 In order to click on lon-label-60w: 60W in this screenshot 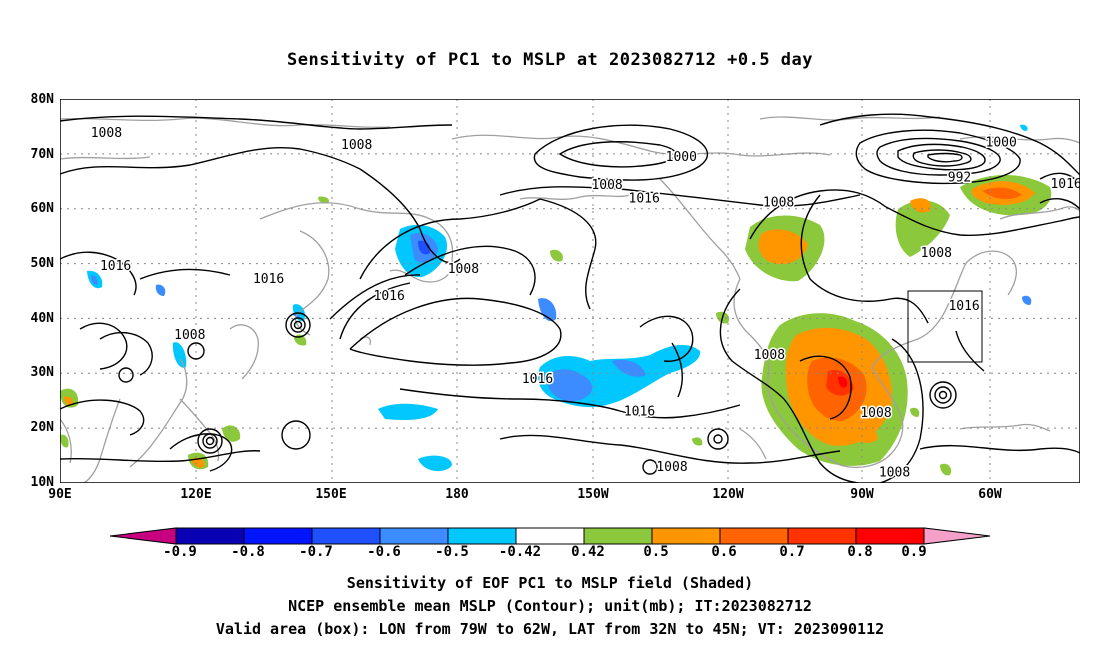, I will do `click(990, 494)`.